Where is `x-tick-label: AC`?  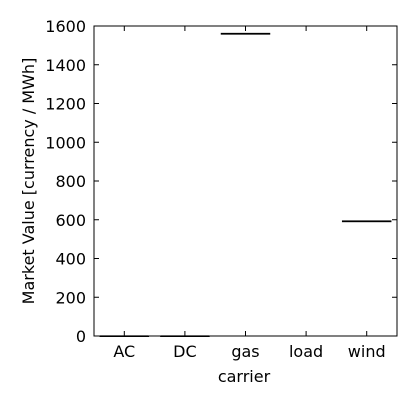
x-tick-label: AC is located at coordinates (124, 351).